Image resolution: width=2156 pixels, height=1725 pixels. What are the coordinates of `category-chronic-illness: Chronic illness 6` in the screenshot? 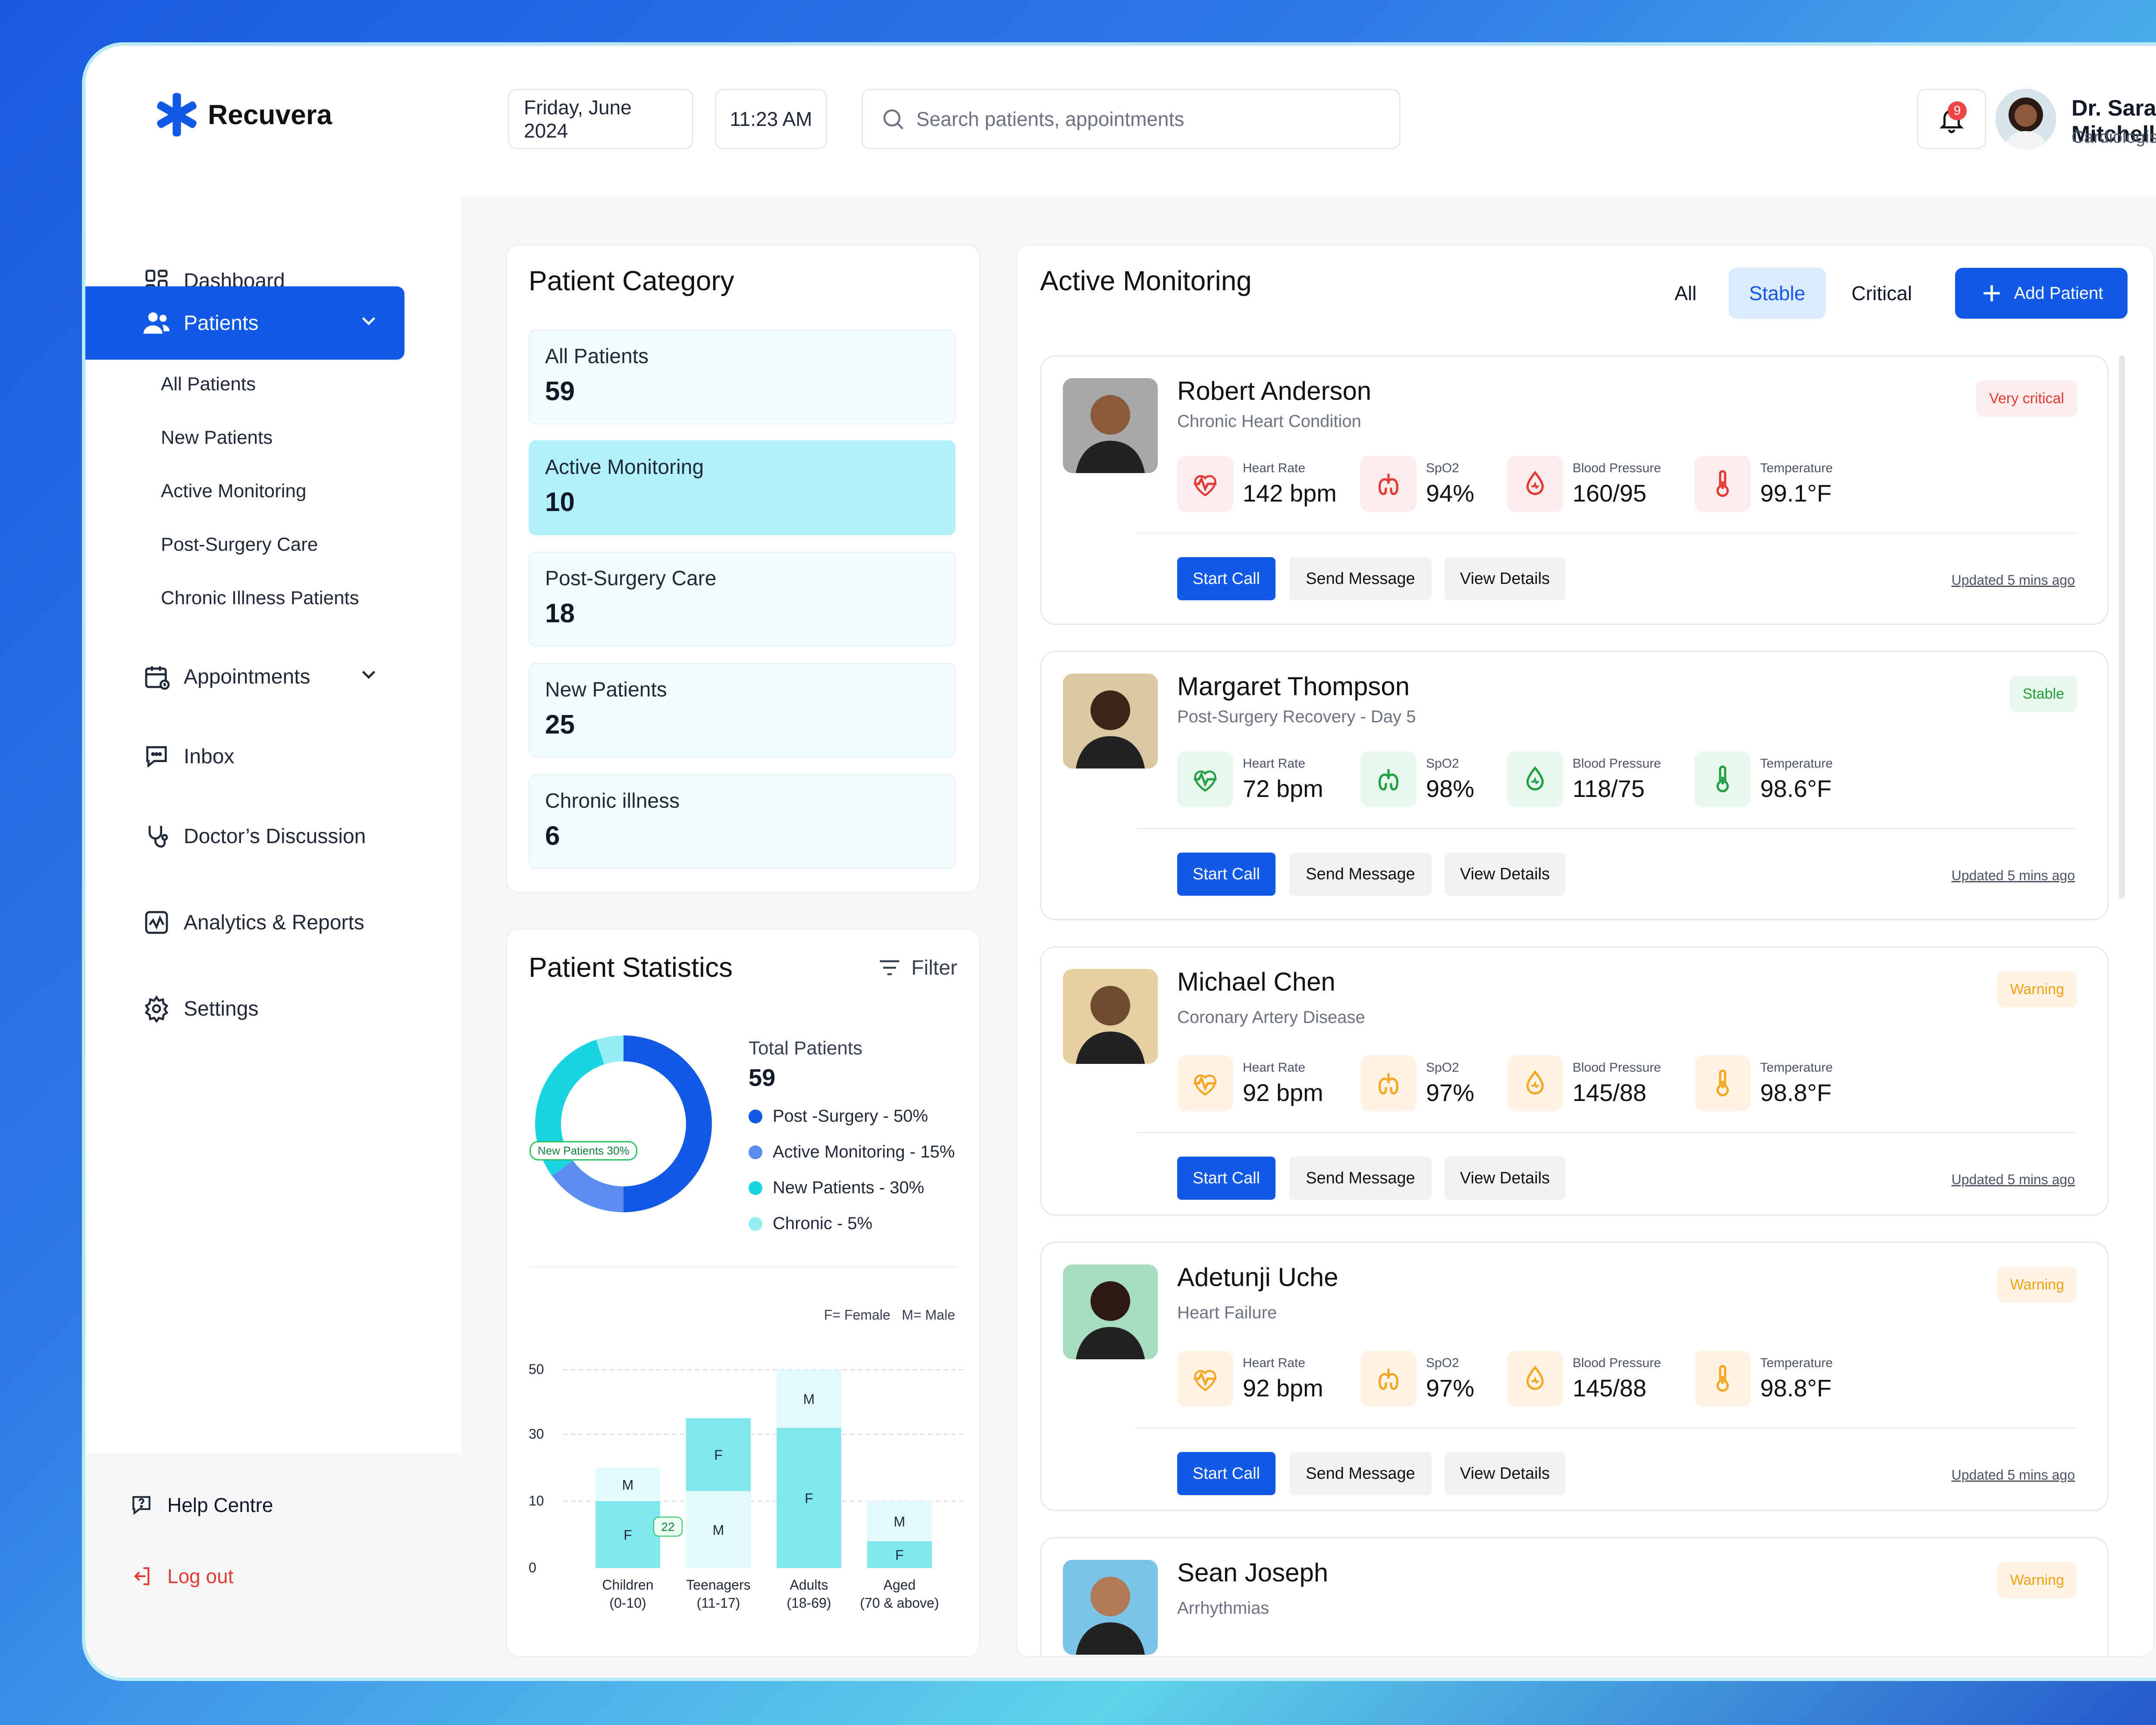 It's located at (742, 822).